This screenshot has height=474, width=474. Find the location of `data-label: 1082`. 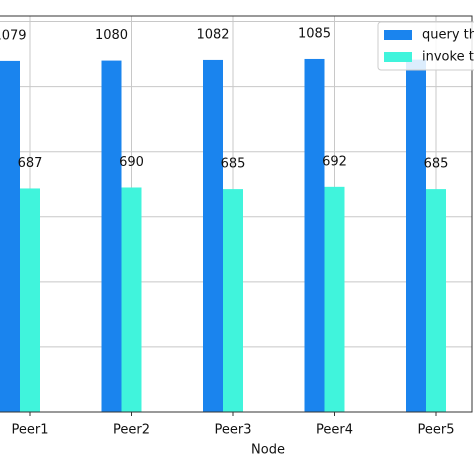

data-label: 1082 is located at coordinates (212, 34).